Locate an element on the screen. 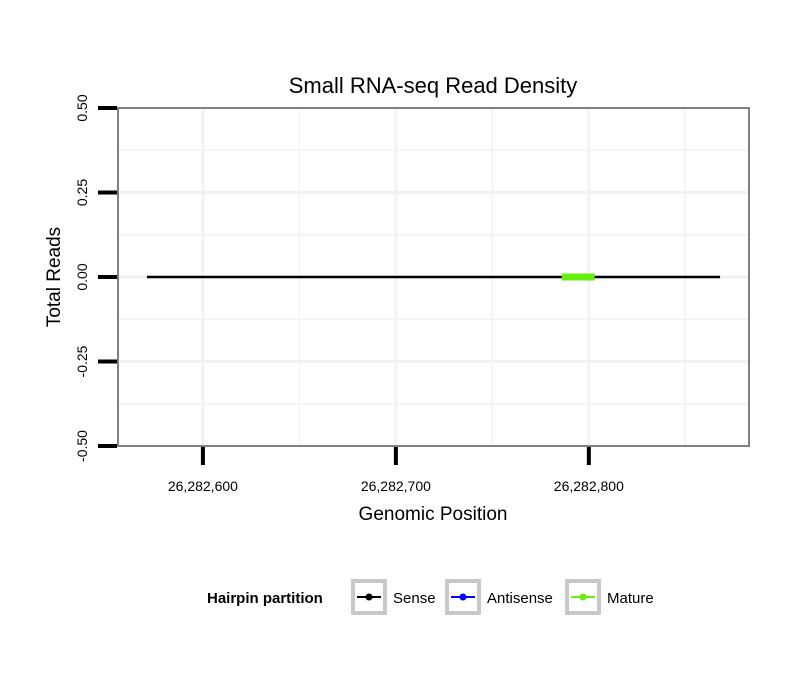 The width and height of the screenshot is (810, 690). y-tick-label: 0.00 is located at coordinates (82, 276).